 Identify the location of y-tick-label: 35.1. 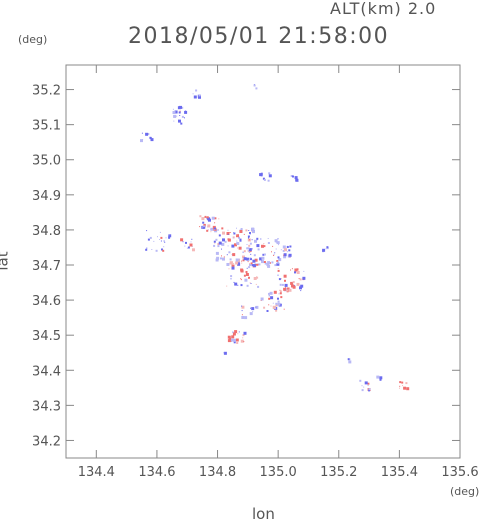
(46, 126).